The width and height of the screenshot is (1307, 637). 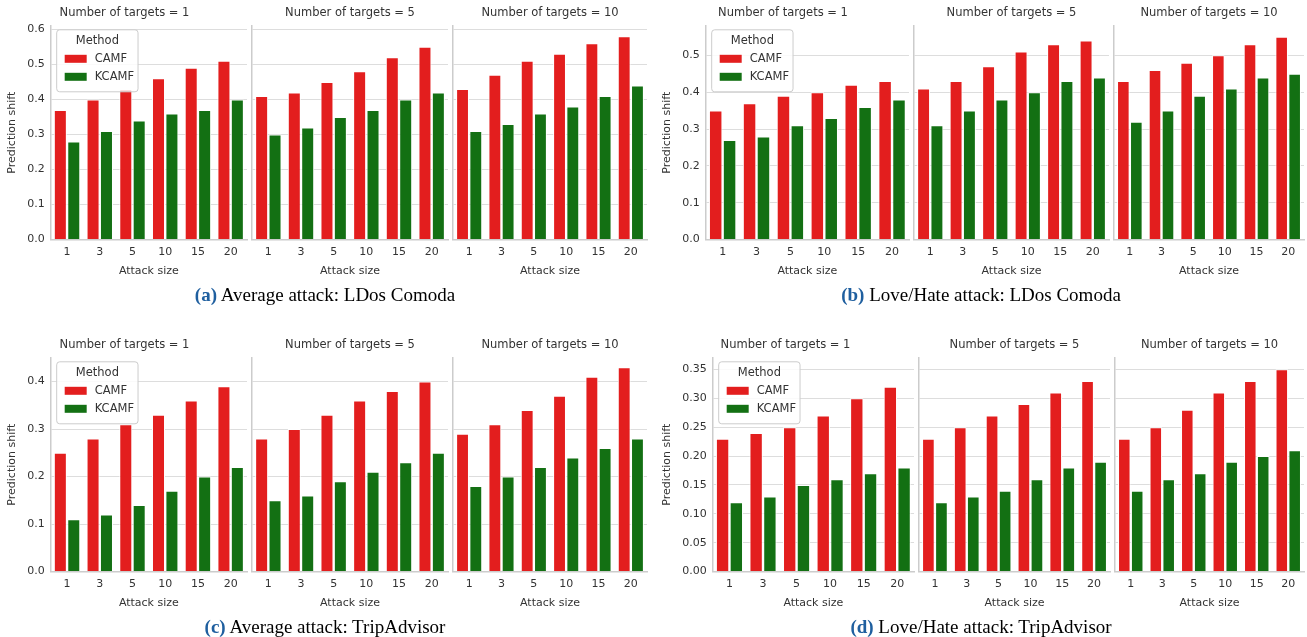 I want to click on y-tick-label: 0.15, so click(x=694, y=484).